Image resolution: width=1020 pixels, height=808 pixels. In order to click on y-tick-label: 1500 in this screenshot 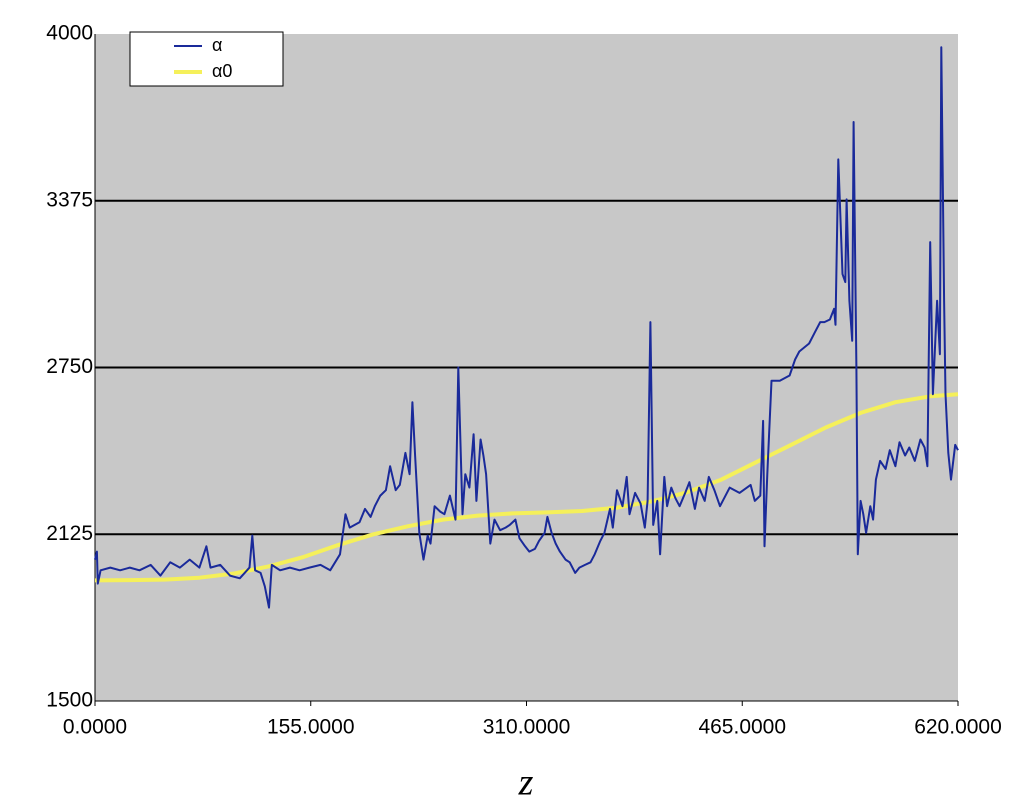, I will do `click(69, 700)`.